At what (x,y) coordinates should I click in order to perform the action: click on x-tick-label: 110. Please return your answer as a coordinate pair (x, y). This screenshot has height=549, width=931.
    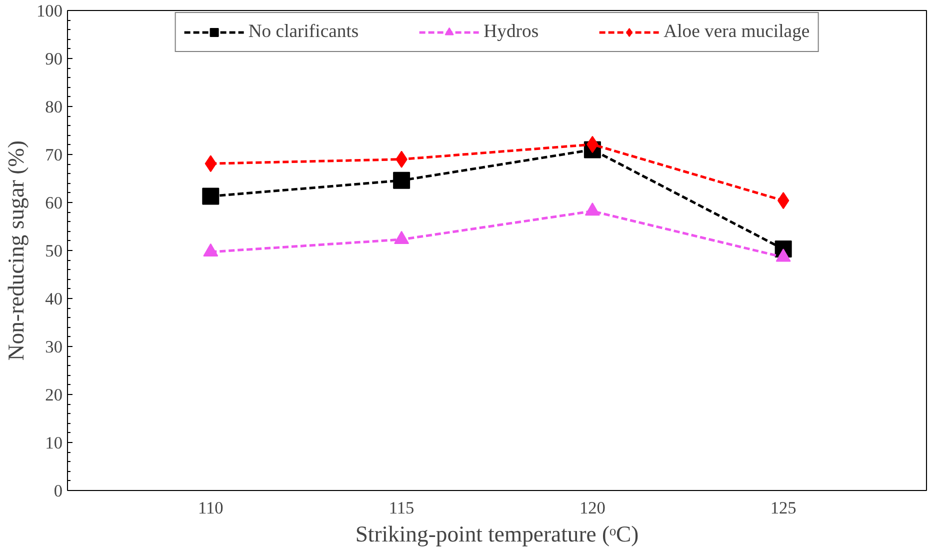
    Looking at the image, I should click on (211, 508).